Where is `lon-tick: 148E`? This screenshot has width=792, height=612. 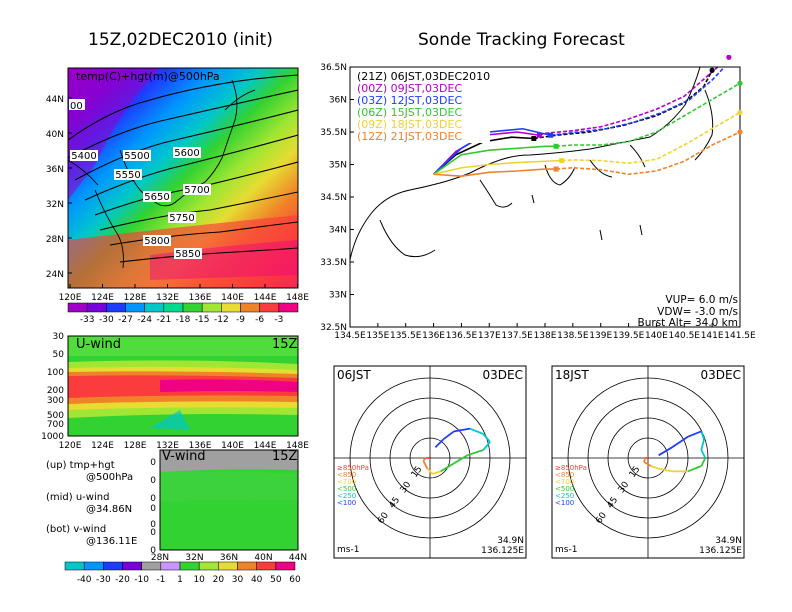 lon-tick: 148E is located at coordinates (297, 445).